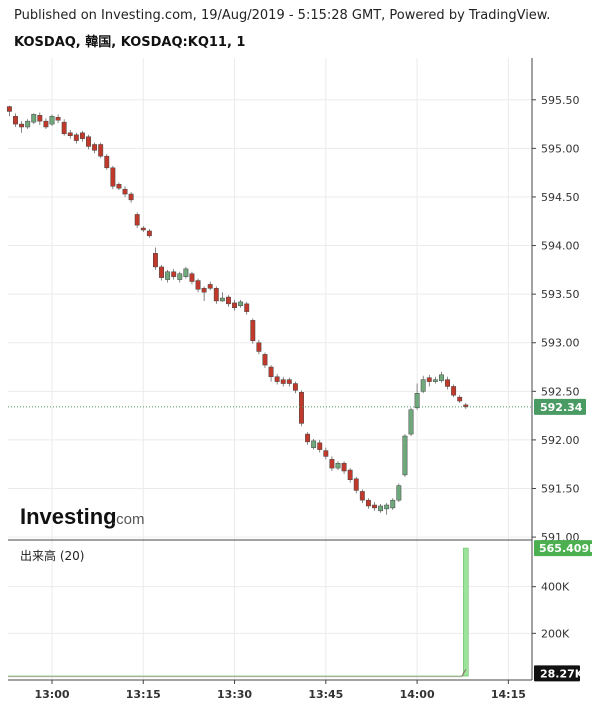 The width and height of the screenshot is (600, 708). I want to click on symbol-title: KOSDAQ, 韓国, KOSDAQ:KQ11, 1, so click(130, 42).